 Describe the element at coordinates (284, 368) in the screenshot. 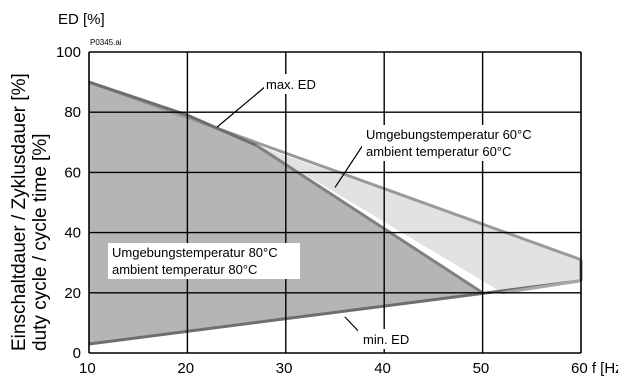

I see `x-tick-label: 30` at that location.